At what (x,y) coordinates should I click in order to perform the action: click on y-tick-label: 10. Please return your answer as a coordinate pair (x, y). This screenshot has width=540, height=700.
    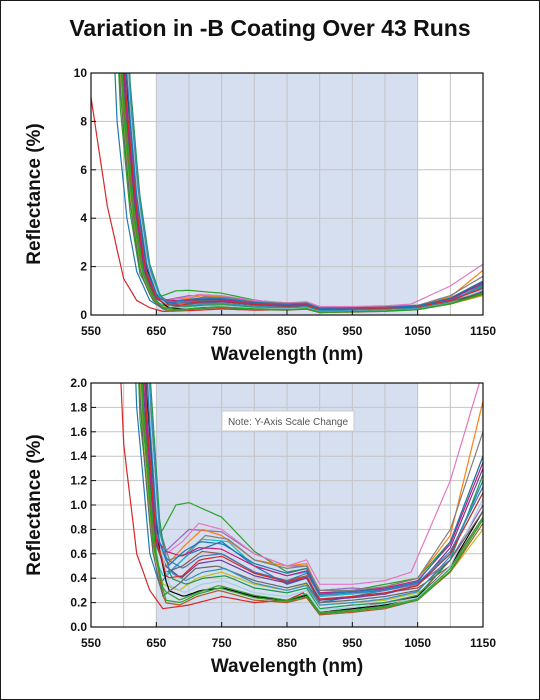
    Looking at the image, I should click on (81, 73).